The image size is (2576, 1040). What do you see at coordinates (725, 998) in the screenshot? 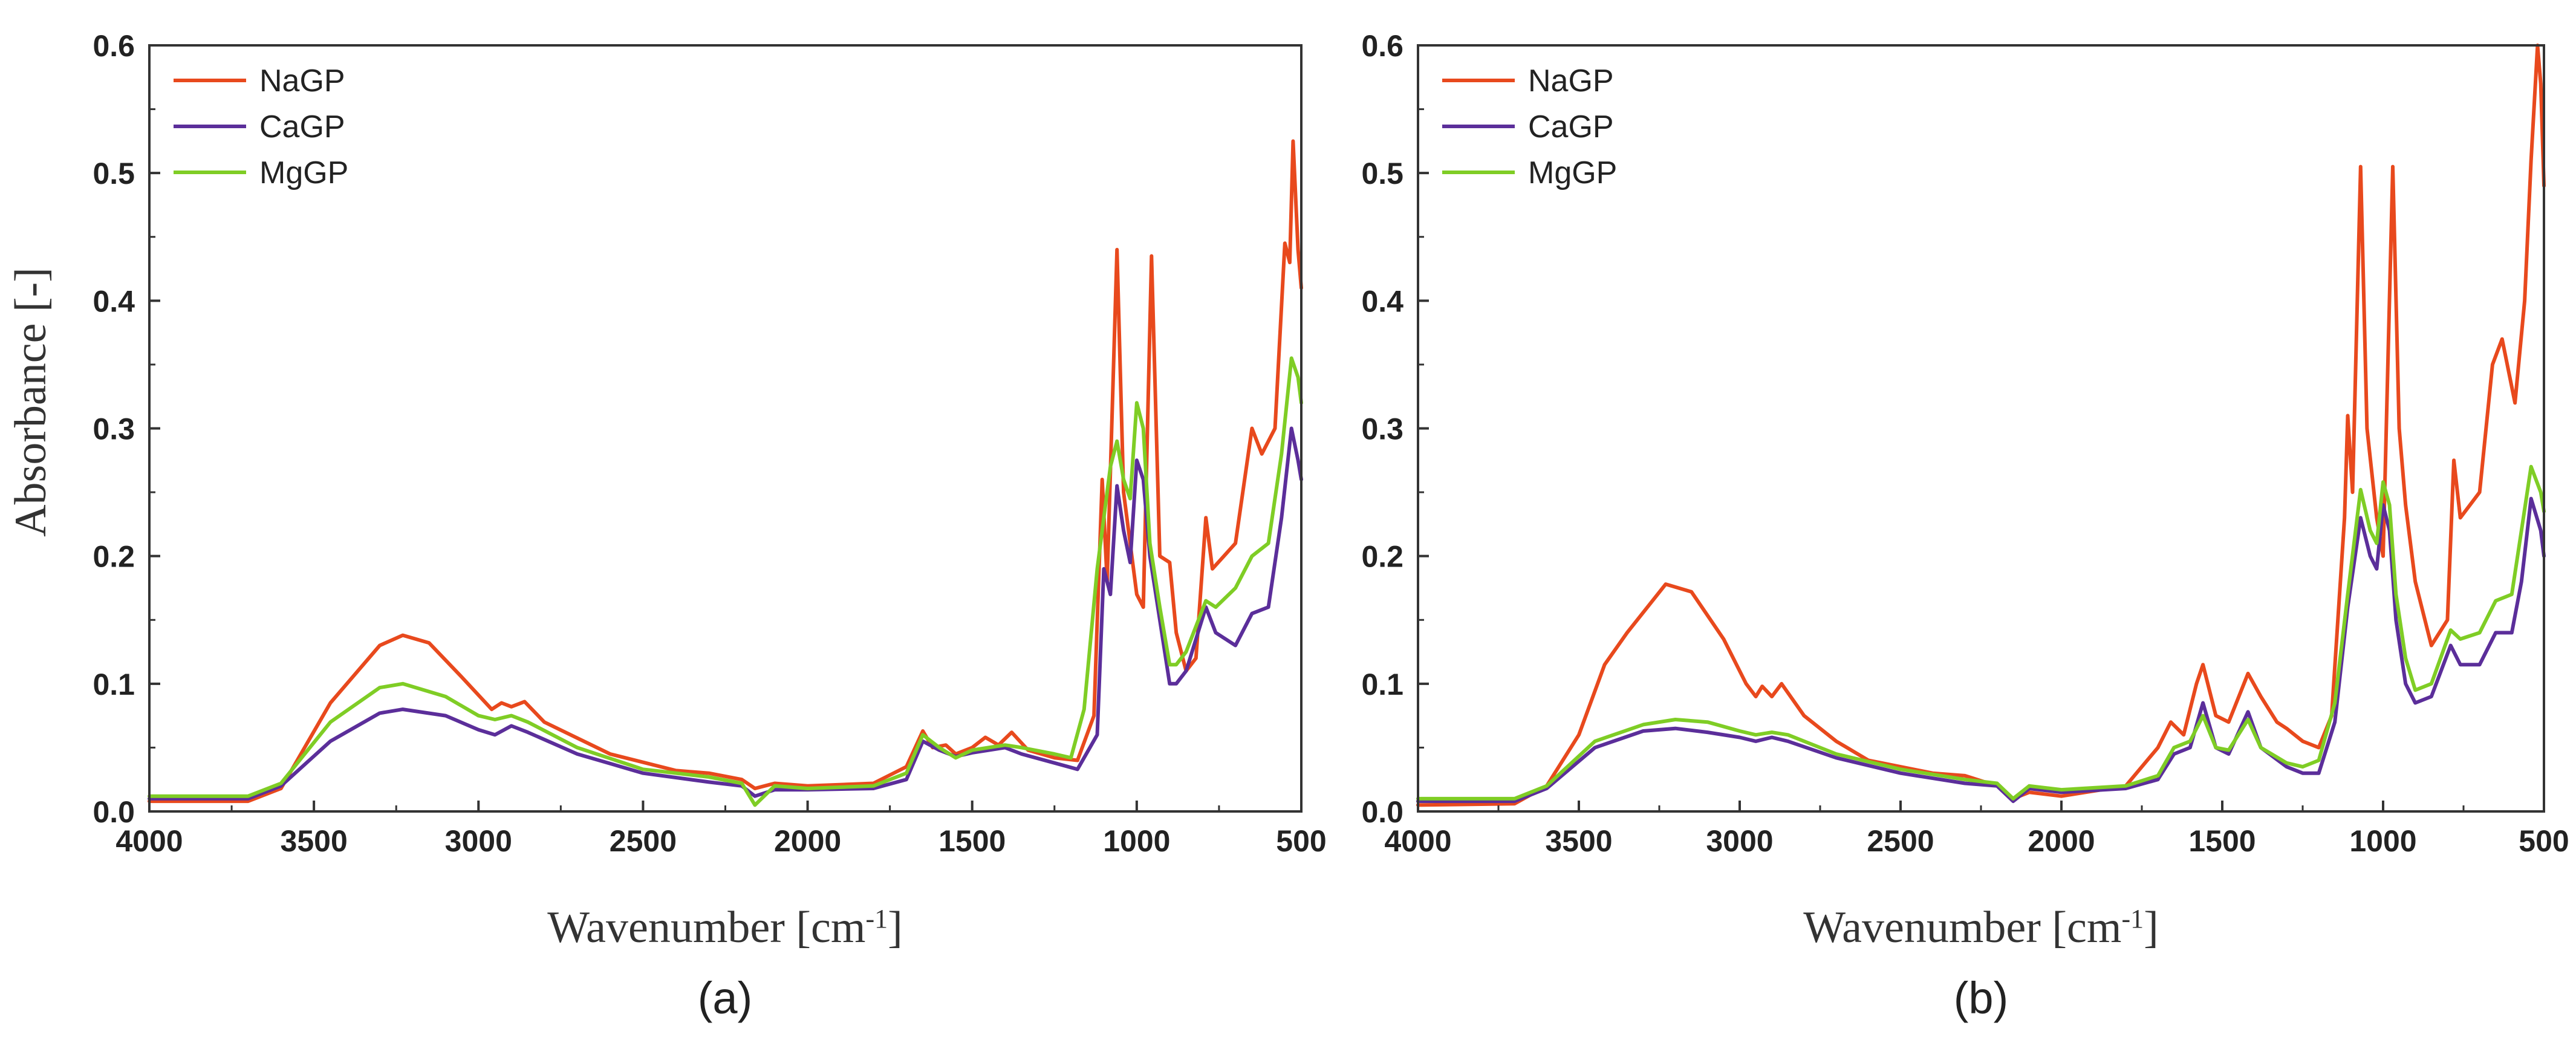
I see `panel-label: (a)` at bounding box center [725, 998].